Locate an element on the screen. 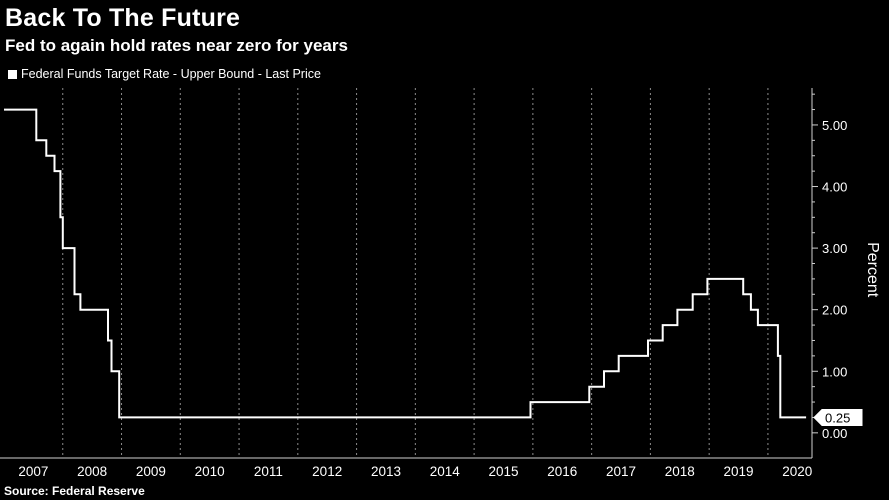 The image size is (889, 500). chart-title: Back To The Future is located at coordinates (123, 18).